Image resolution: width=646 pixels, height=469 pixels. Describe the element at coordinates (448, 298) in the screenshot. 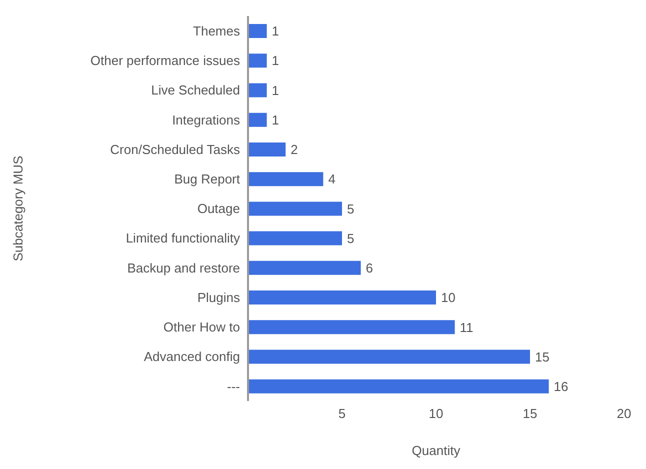

I see `data-label: 10` at that location.